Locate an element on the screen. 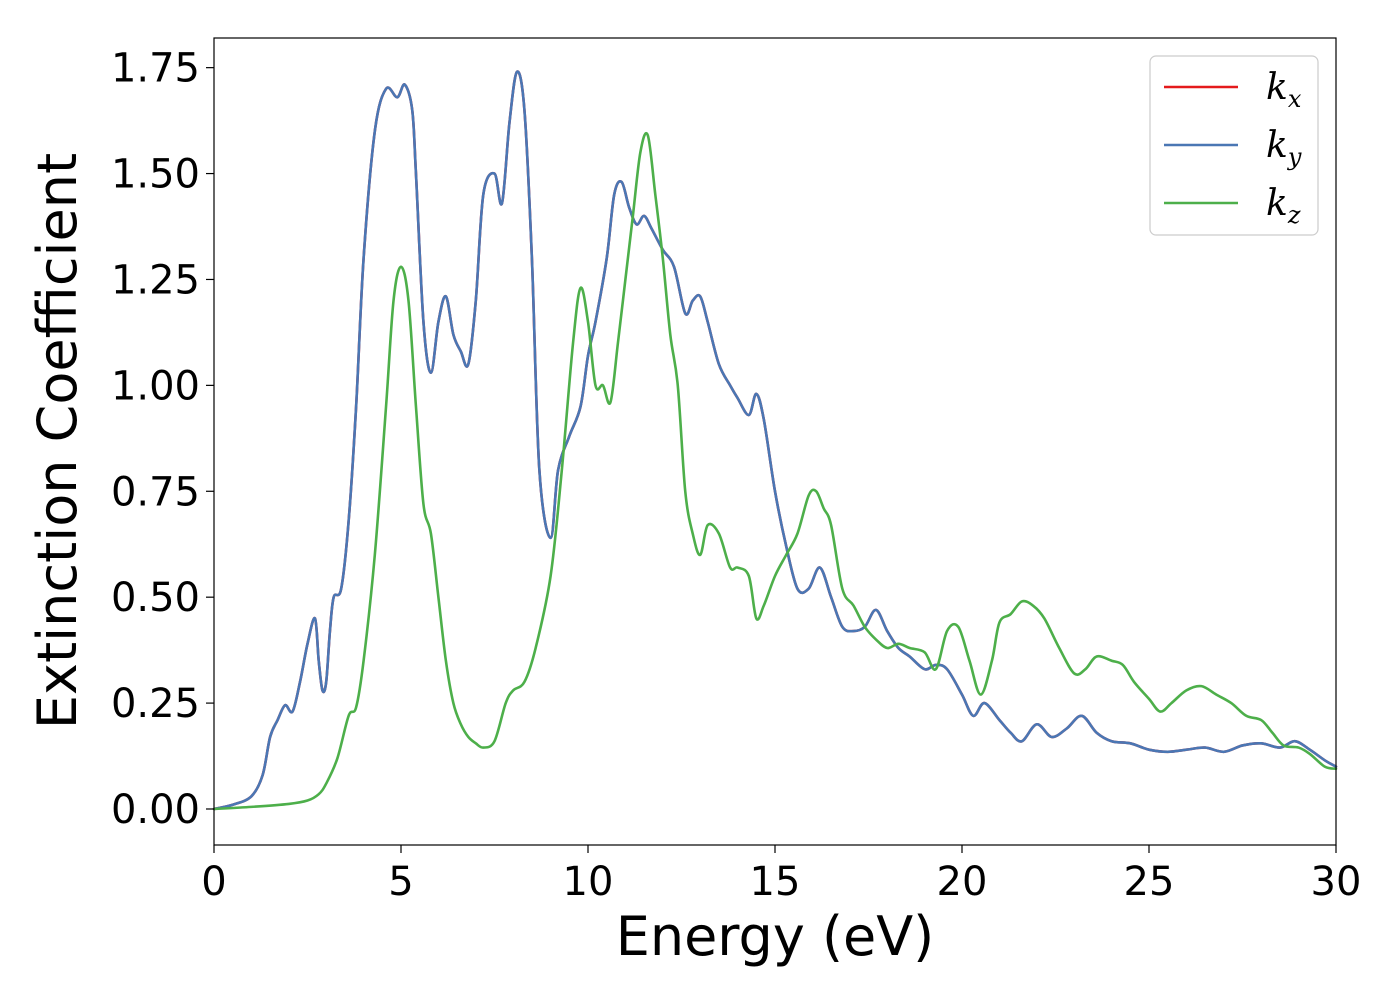 Image resolution: width=1400 pixels, height=1000 pixels. y-axis-title: Extinction Coefficient is located at coordinates (57, 441).